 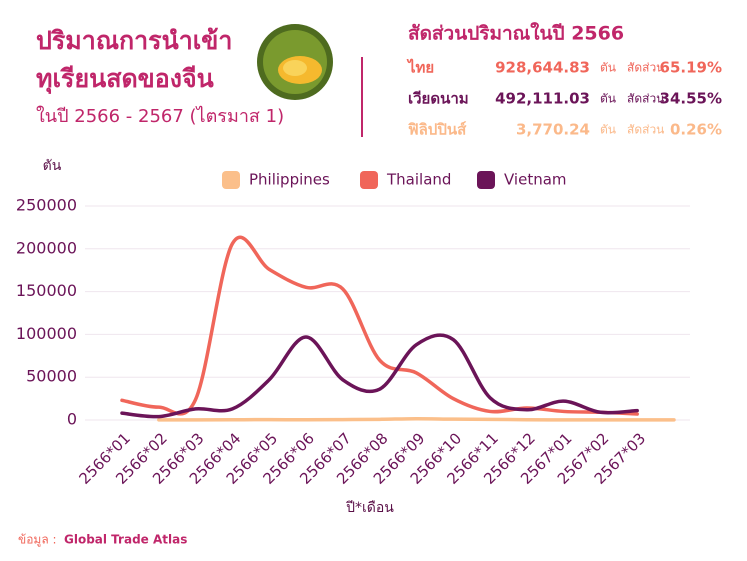 I want to click on share: 65.19%, so click(x=691, y=68).